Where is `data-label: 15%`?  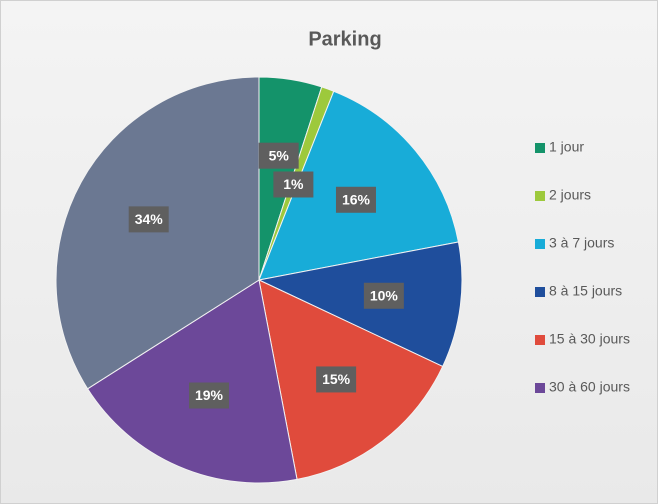 data-label: 15% is located at coordinates (336, 379).